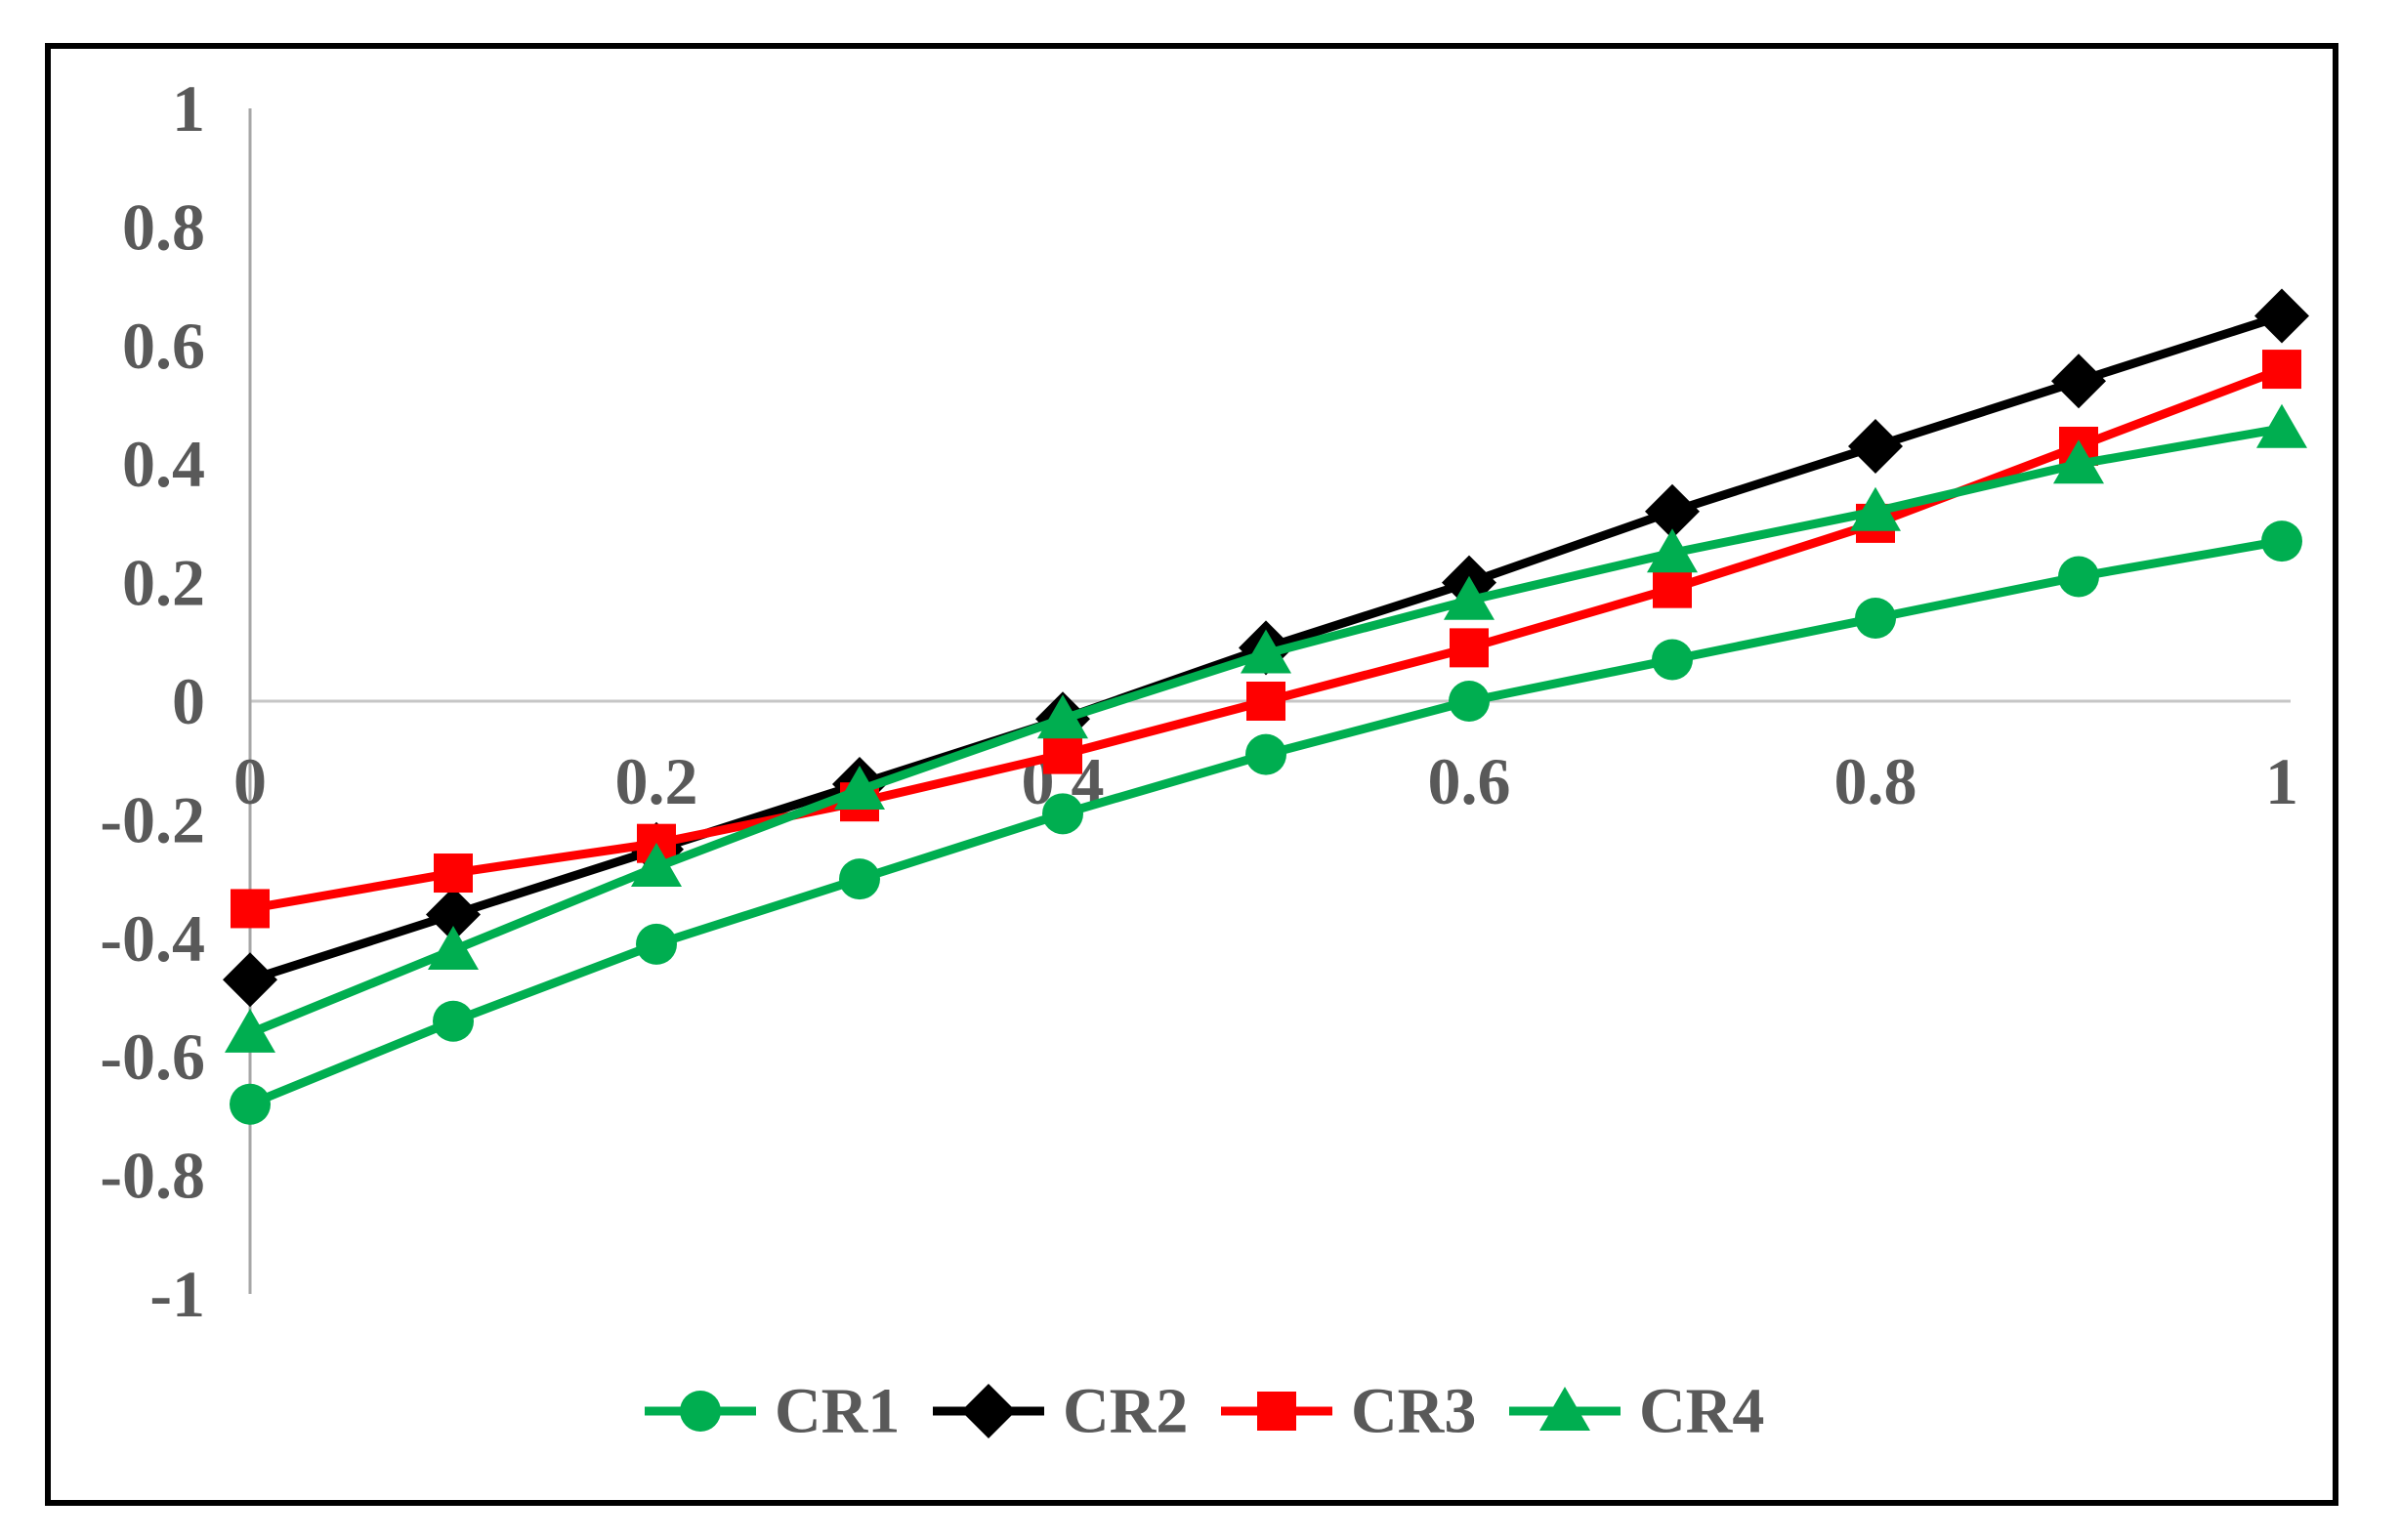 Image resolution: width=2400 pixels, height=1540 pixels. What do you see at coordinates (177, 1294) in the screenshot?
I see `y-tick-label: -1` at bounding box center [177, 1294].